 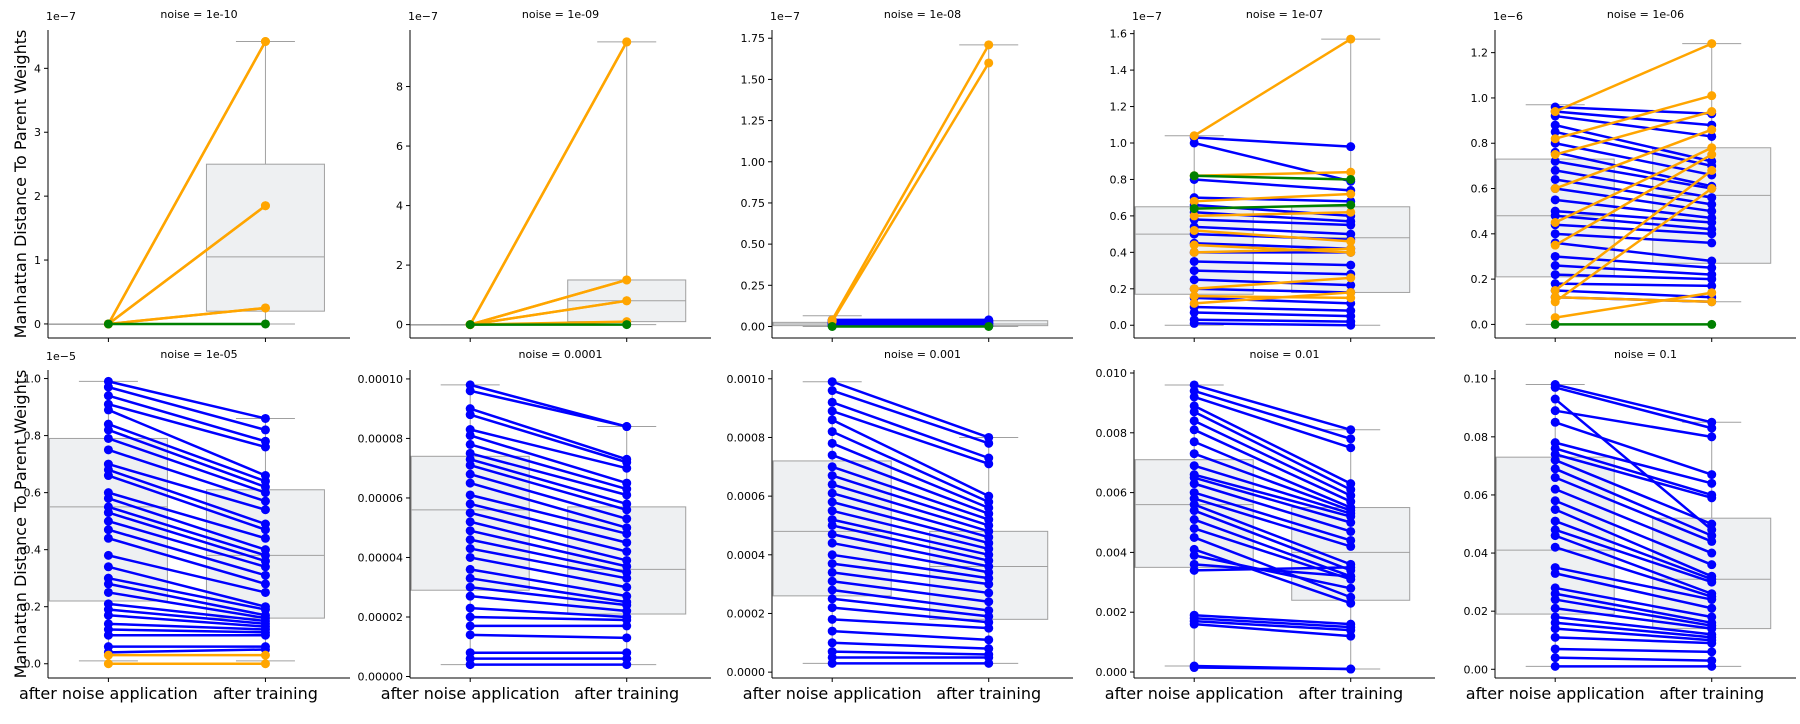 I want to click on x-tick-label: after noise application, so click(x=1194, y=693).